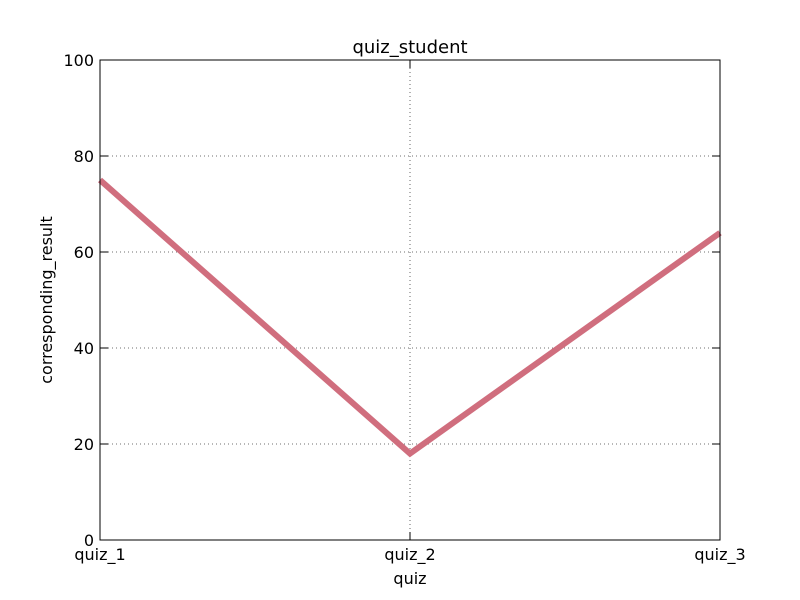 The height and width of the screenshot is (600, 800). I want to click on y-tick-label: 20, so click(84, 444).